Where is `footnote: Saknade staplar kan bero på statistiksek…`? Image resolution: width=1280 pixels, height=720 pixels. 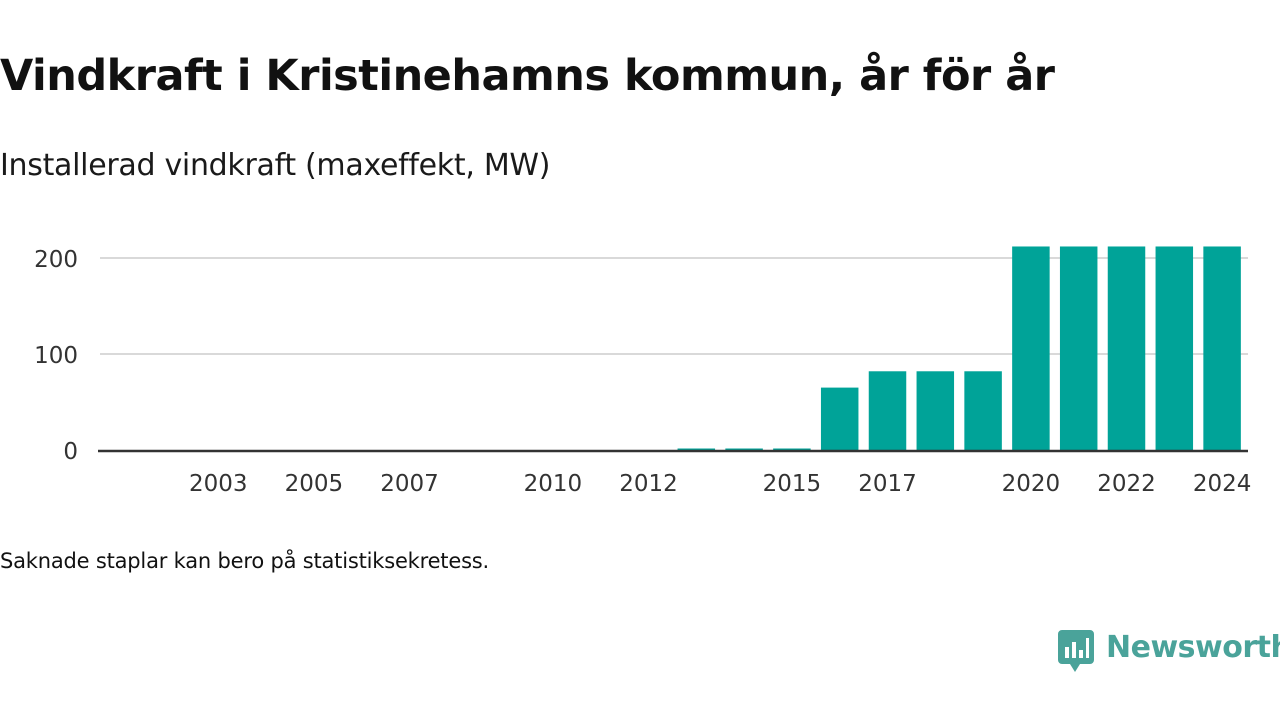 footnote: Saknade staplar kan bero på statistiksek… is located at coordinates (245, 561).